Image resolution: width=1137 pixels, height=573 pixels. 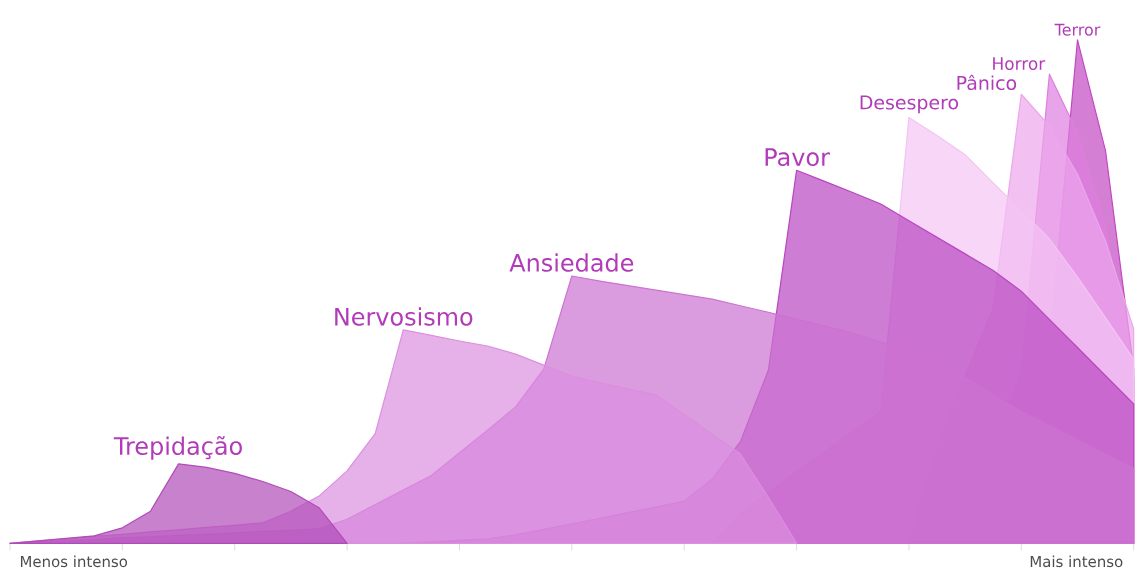 What do you see at coordinates (987, 82) in the screenshot?
I see `series-label: Pânico` at bounding box center [987, 82].